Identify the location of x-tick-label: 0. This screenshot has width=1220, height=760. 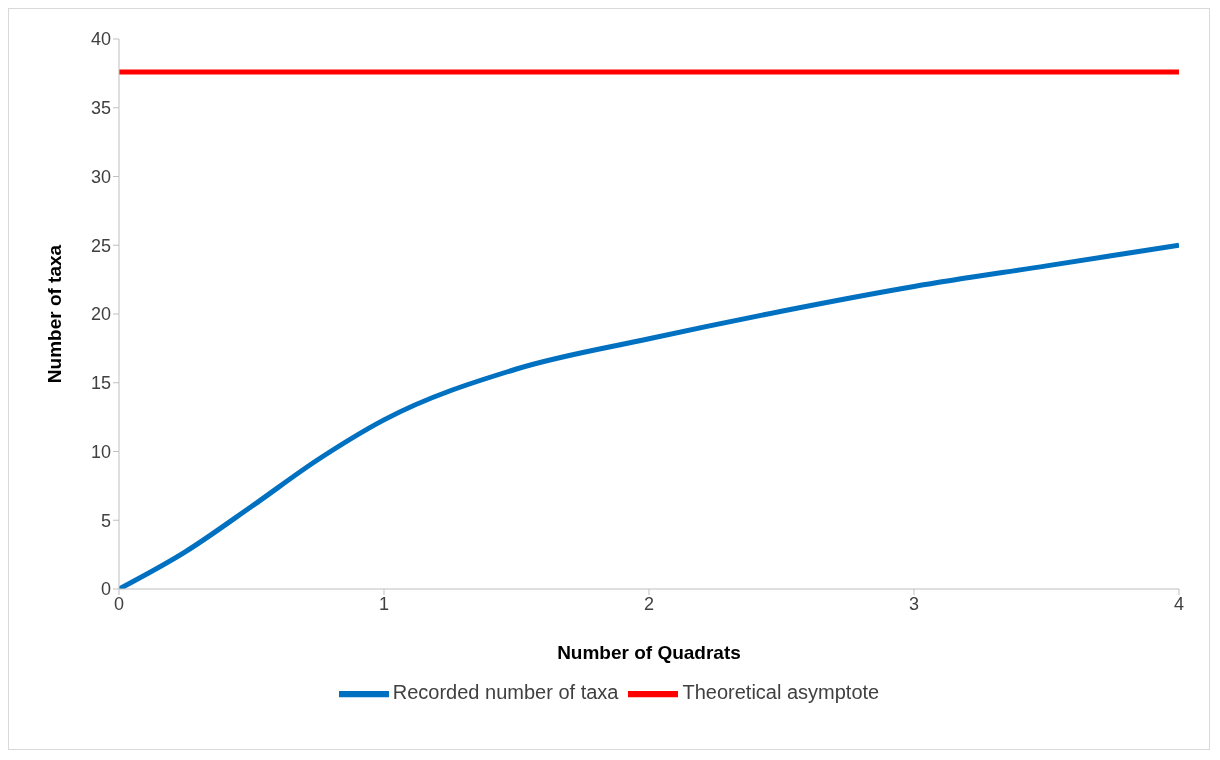
(119, 603).